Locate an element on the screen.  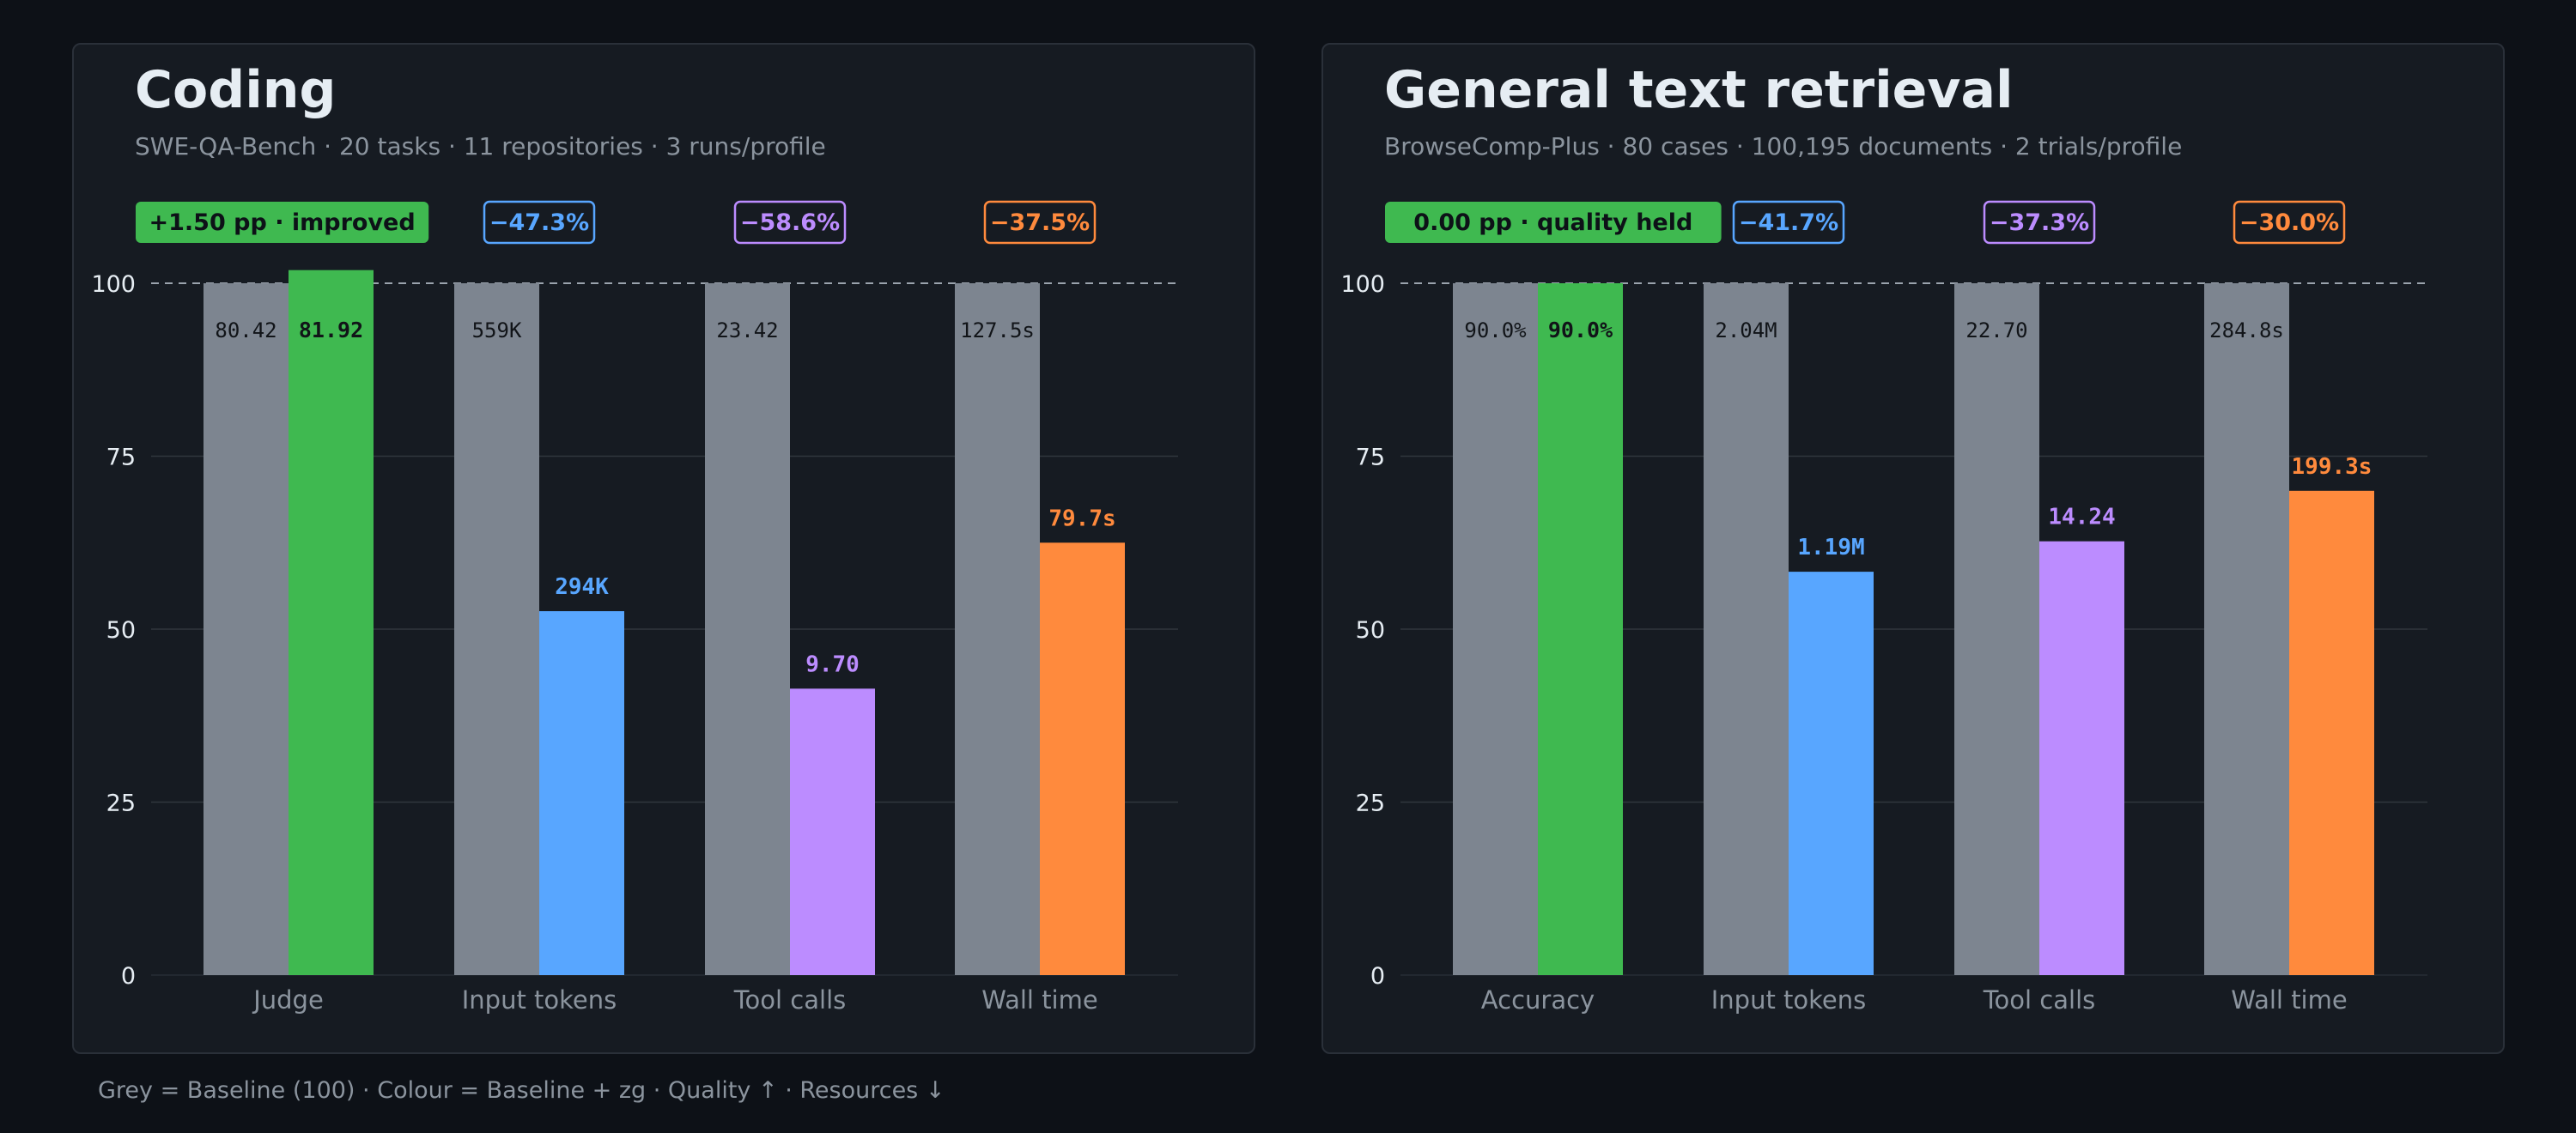
badge-text: 0.00 pp · quality held is located at coordinates (1553, 222).